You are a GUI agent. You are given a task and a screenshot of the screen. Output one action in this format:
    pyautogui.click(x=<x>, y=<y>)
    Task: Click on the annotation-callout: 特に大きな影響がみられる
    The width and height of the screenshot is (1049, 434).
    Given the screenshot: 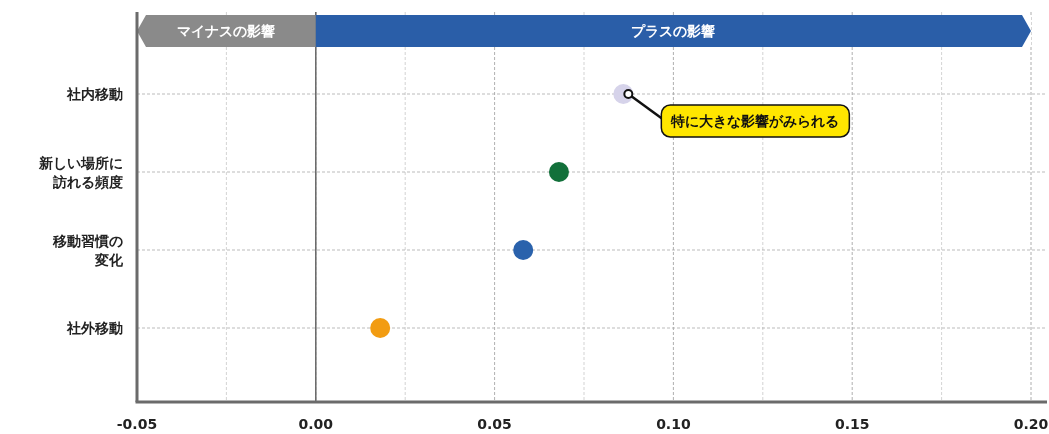 What is the action you would take?
    pyautogui.click(x=737, y=113)
    